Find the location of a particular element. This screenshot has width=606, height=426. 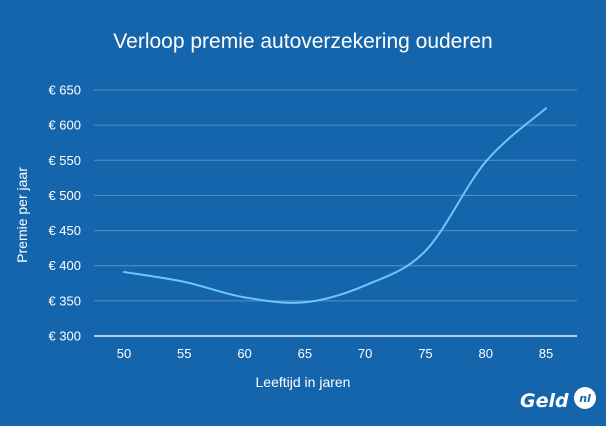

y-tick-label: € 450 is located at coordinates (64, 230).